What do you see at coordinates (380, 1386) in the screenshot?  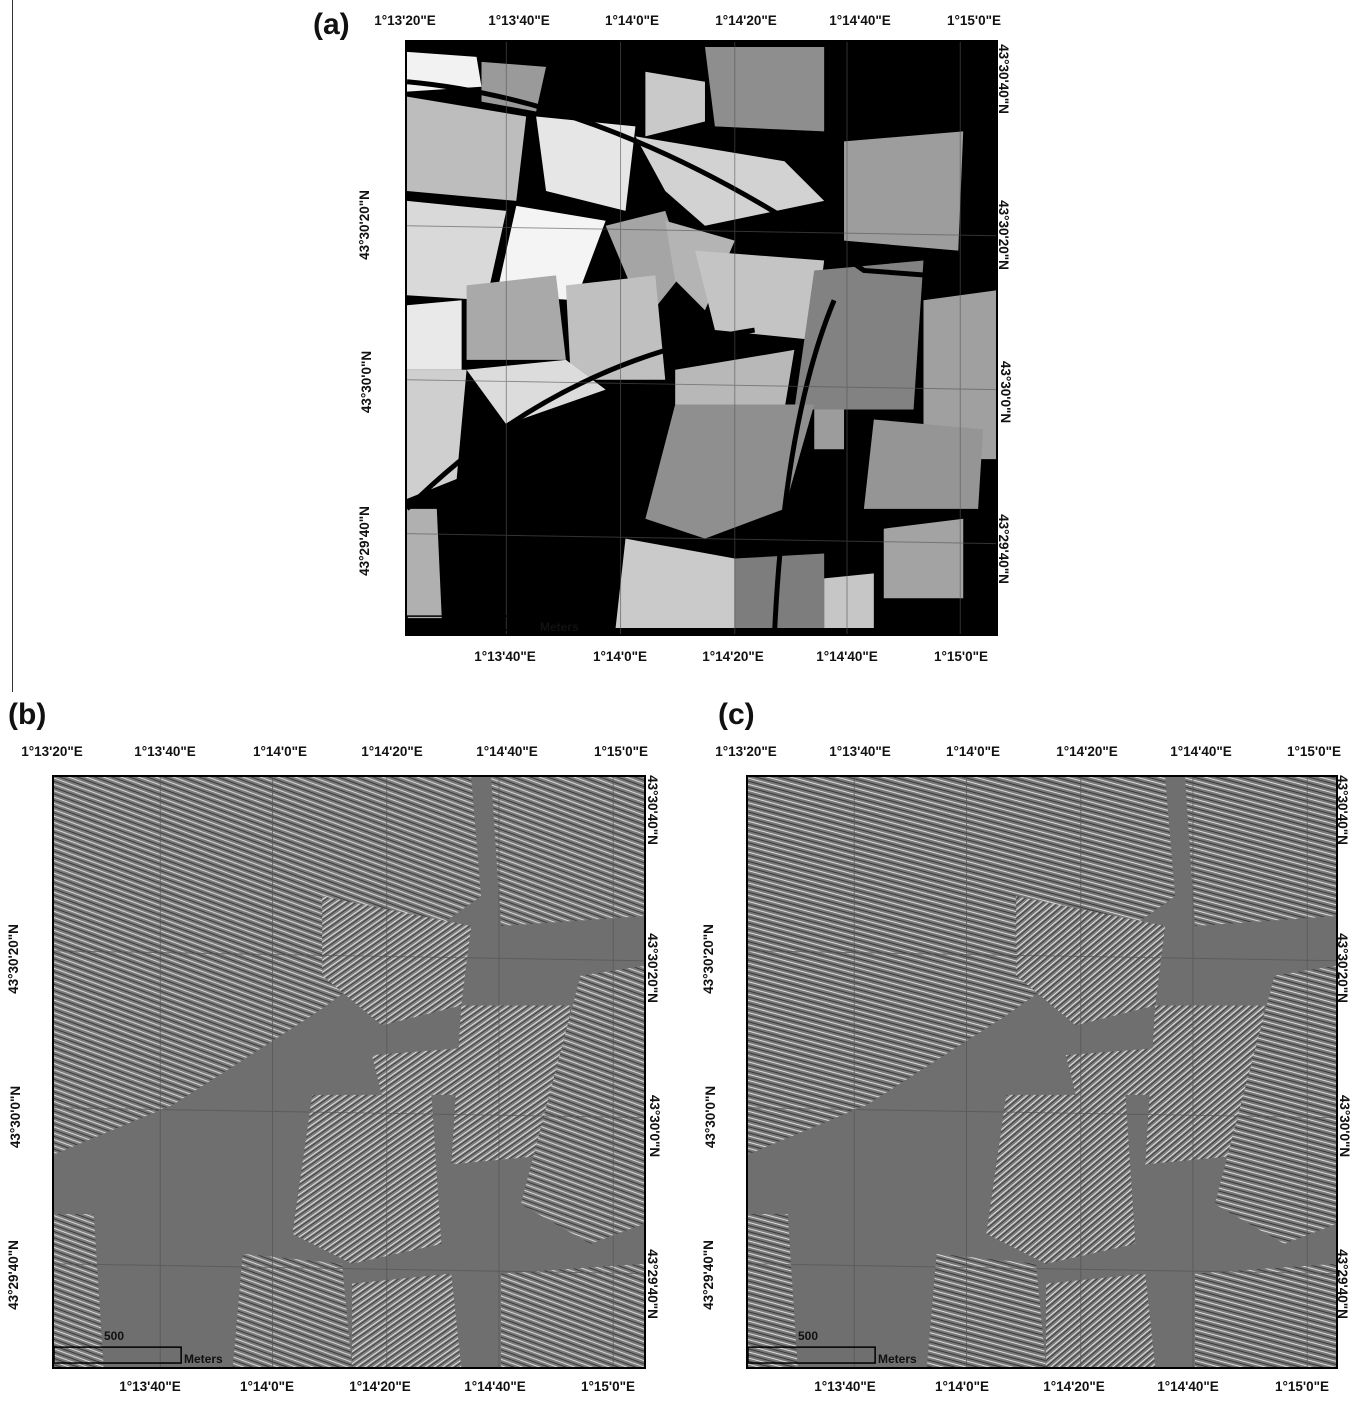 I see `panel-b-bottom-tick: 1°14'20"E` at bounding box center [380, 1386].